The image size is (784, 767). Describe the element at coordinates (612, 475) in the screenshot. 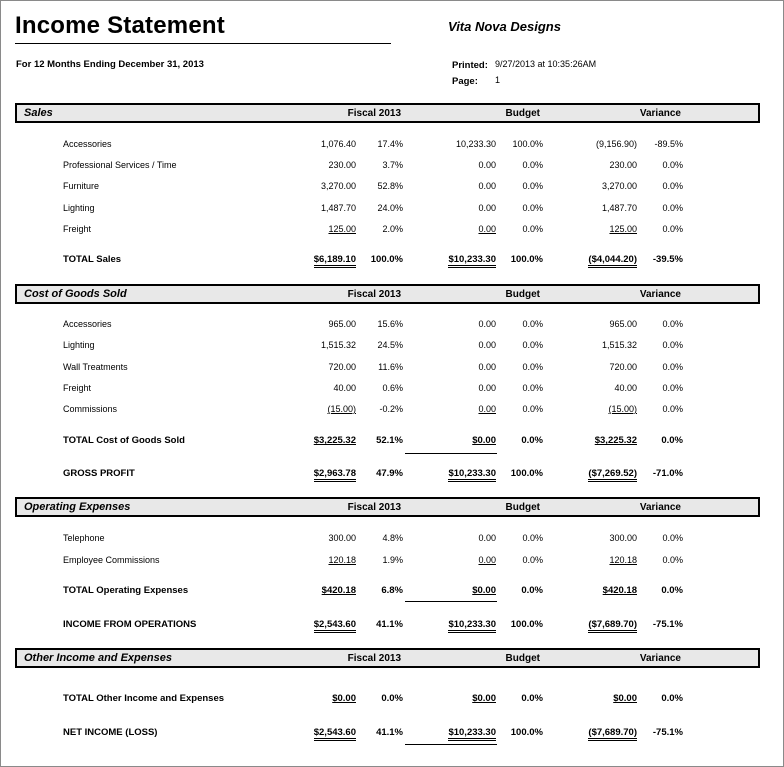

I see `cell-v: ($7,269.52)` at that location.